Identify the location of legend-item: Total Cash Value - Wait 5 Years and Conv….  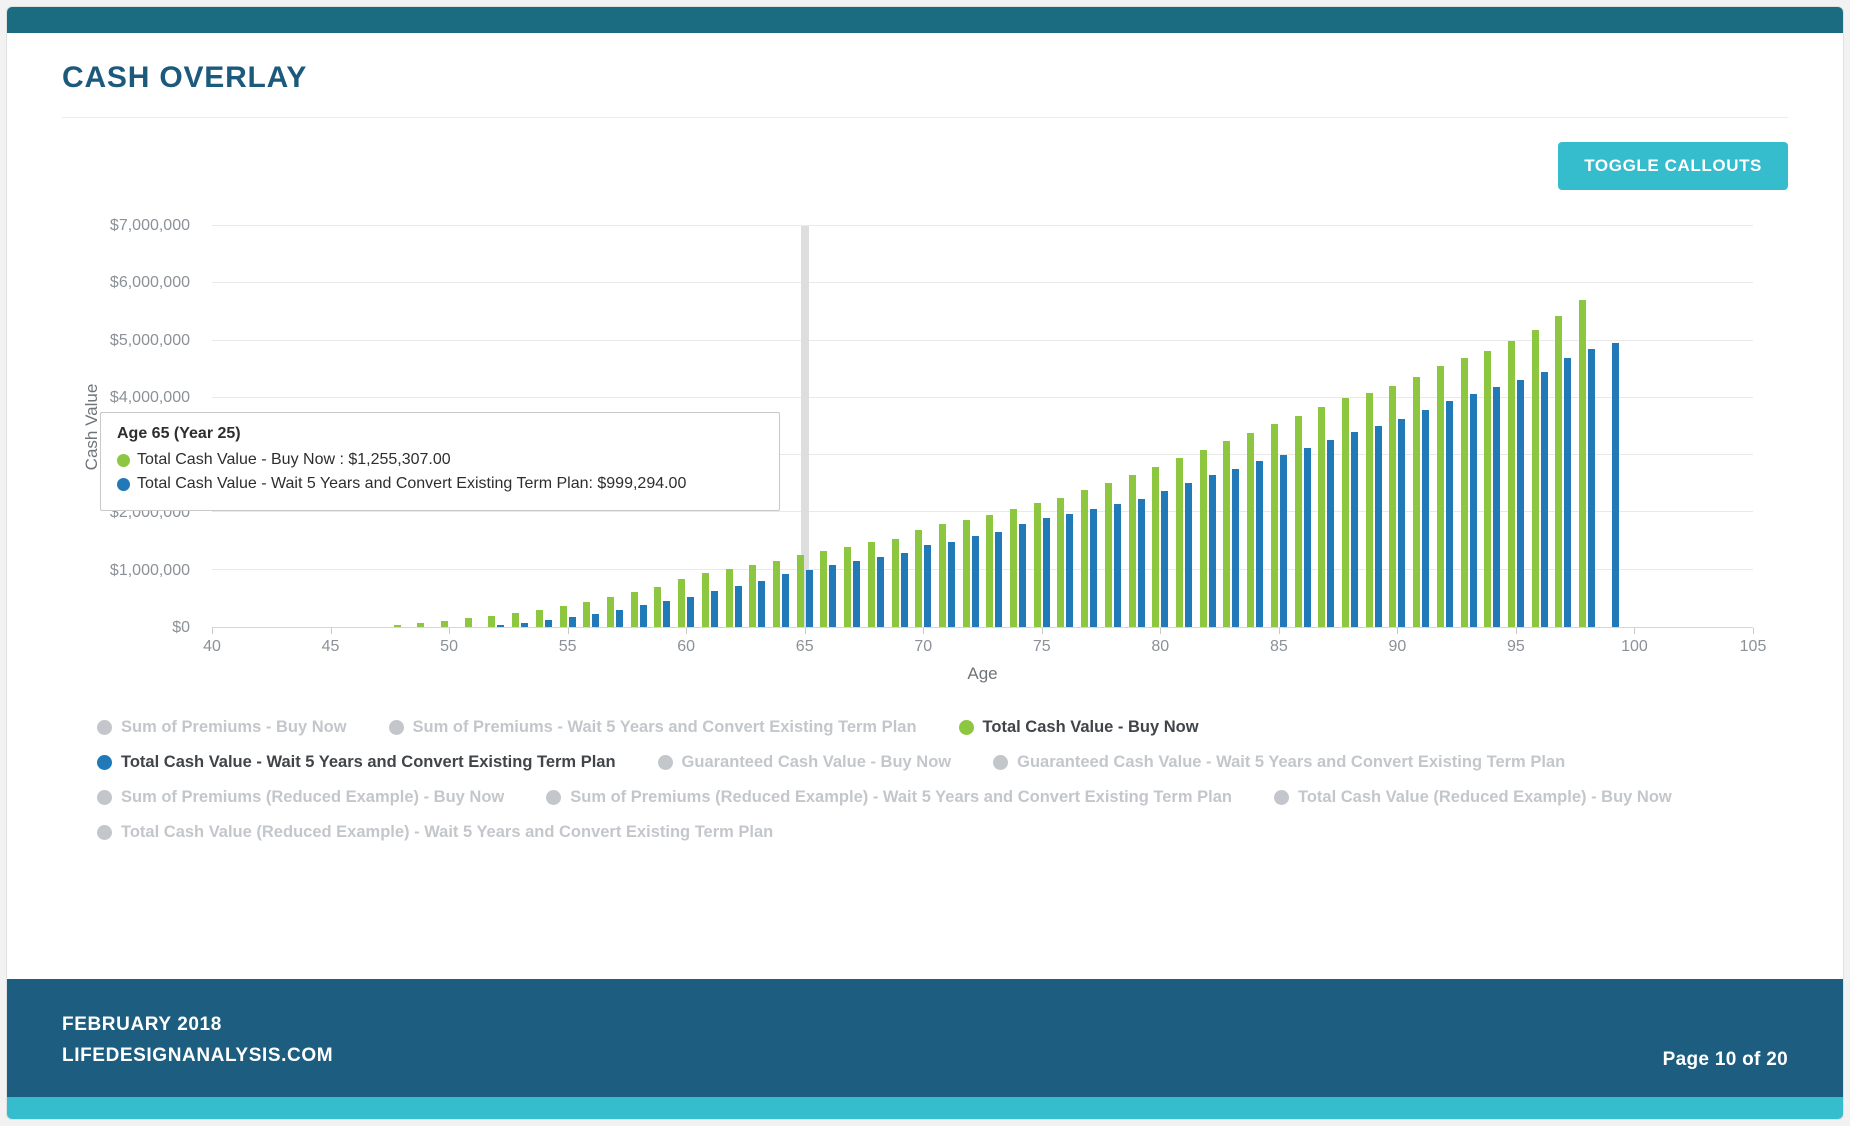
(356, 762).